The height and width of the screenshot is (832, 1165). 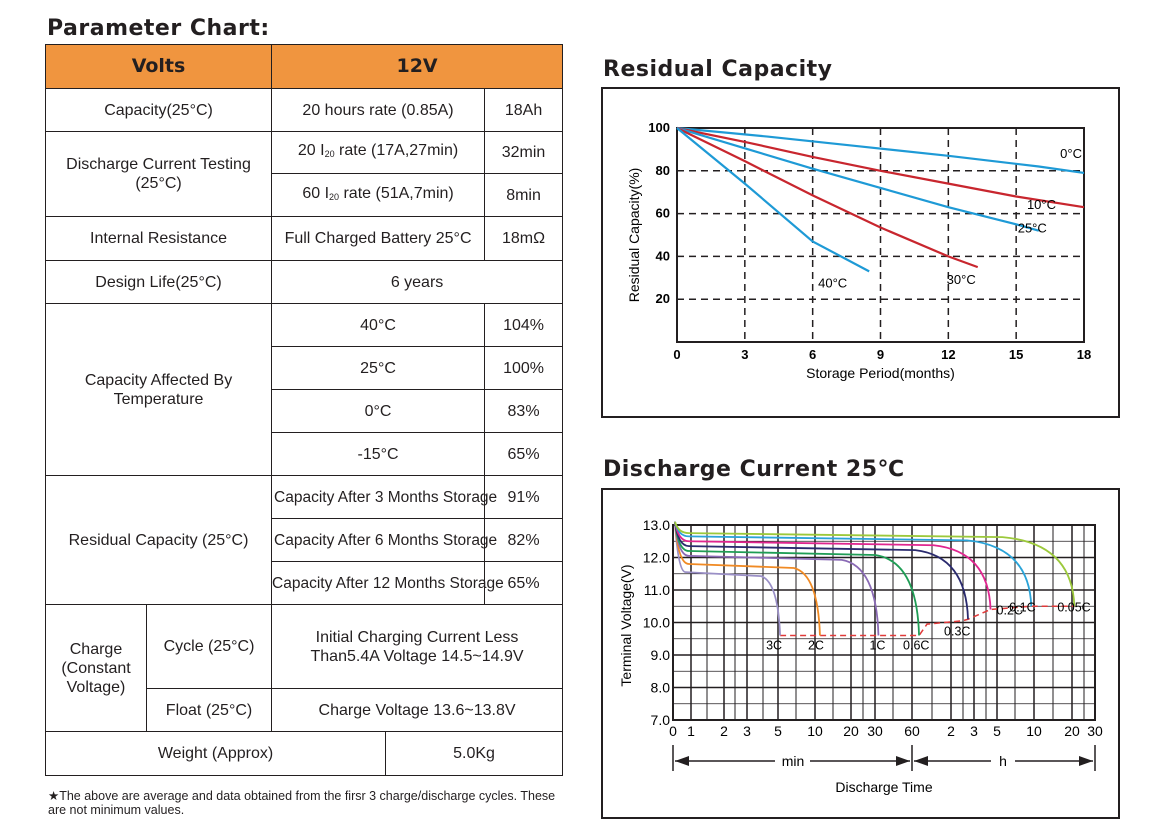 What do you see at coordinates (378, 238) in the screenshot?
I see `internal-resistance-condition: Full Charged Battery 25°C` at bounding box center [378, 238].